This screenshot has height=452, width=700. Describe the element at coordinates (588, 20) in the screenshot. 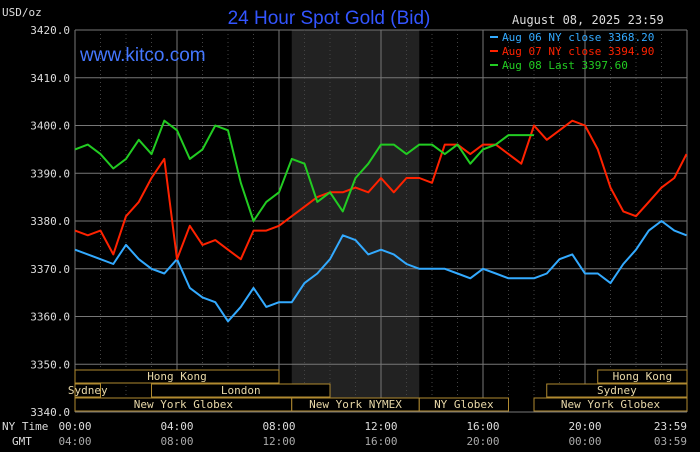

I see `date-label: August 08, 2025 23:59` at that location.